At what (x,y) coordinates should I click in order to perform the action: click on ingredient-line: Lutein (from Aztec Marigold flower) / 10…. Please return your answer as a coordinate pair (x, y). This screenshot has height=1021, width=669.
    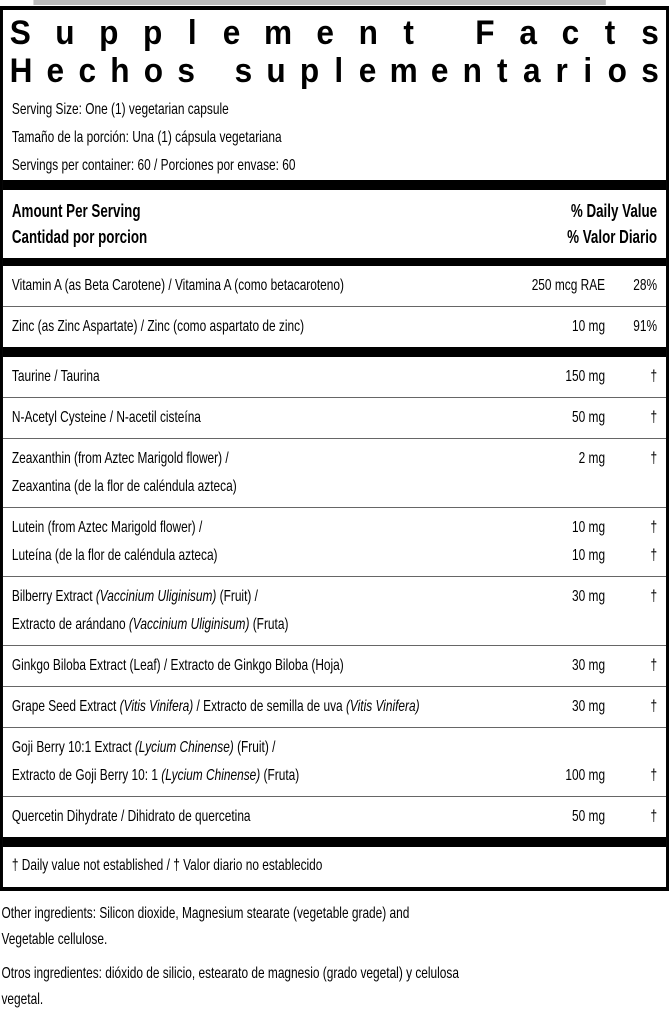
    Looking at the image, I should click on (334, 528).